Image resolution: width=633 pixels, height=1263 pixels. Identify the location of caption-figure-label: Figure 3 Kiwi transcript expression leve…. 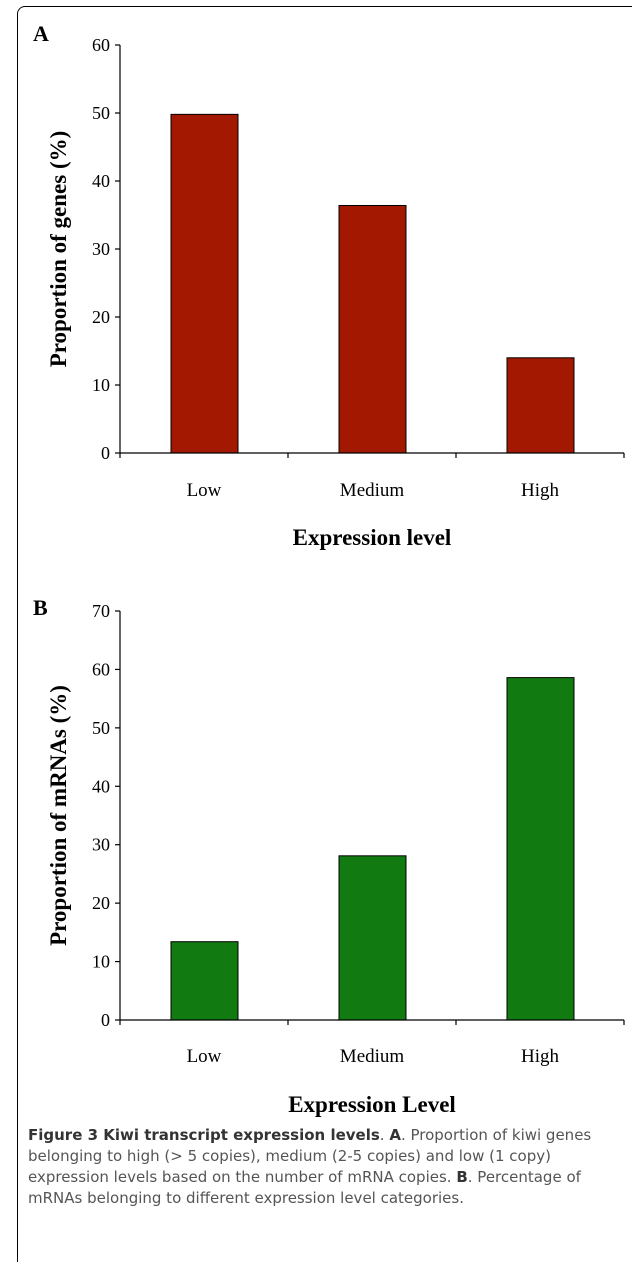
(204, 1135).